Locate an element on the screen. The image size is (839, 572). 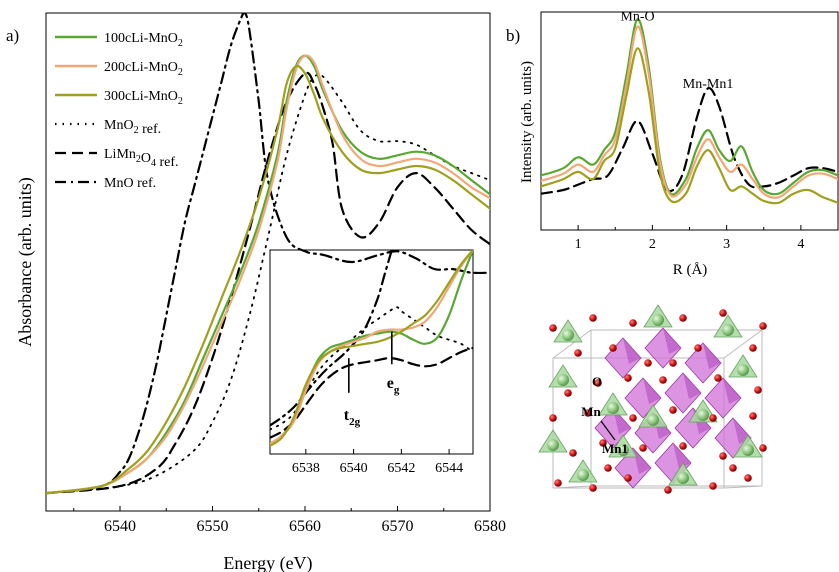
inset-x-ticks: 6538 6540 6542 6544 is located at coordinates (377, 462).